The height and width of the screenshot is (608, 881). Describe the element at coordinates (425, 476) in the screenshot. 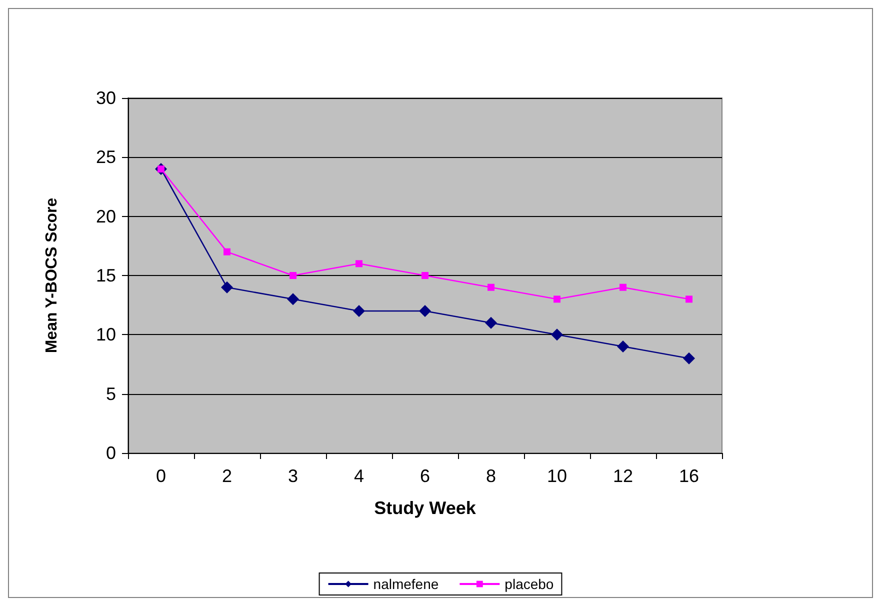

I see `x-tick-label: 6` at that location.